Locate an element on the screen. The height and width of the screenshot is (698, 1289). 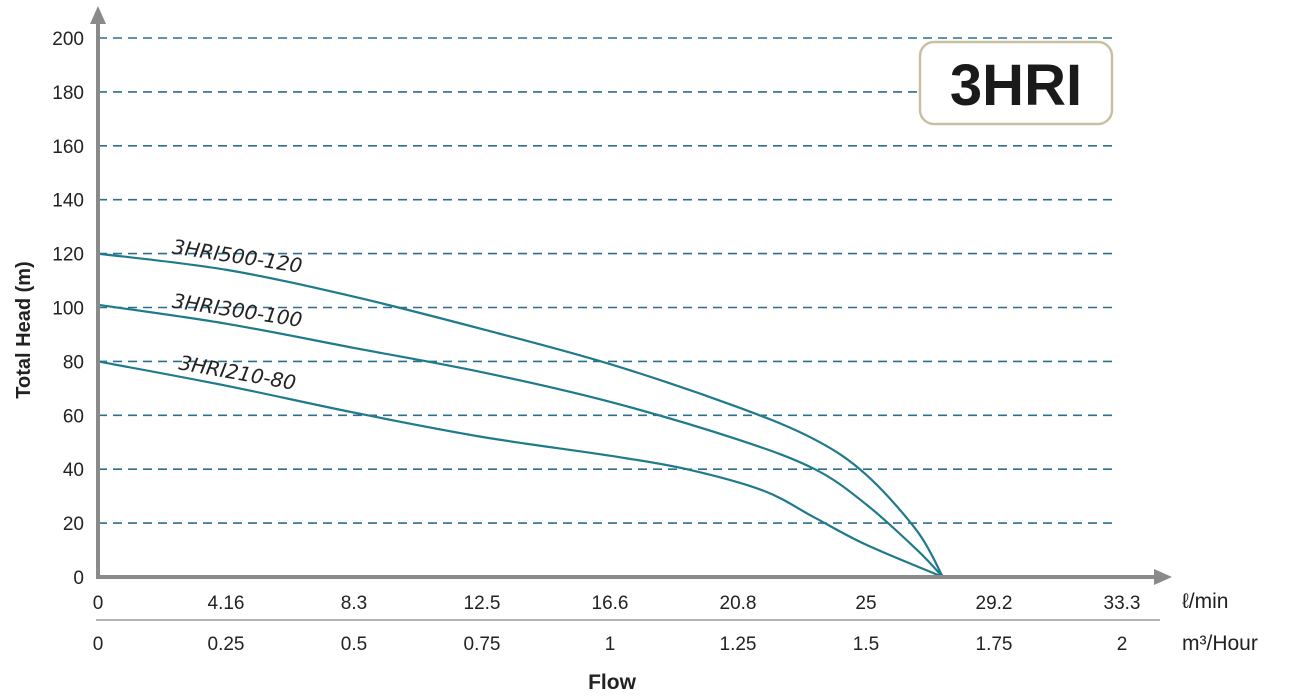
y-tick-label: 20 is located at coordinates (73, 524).